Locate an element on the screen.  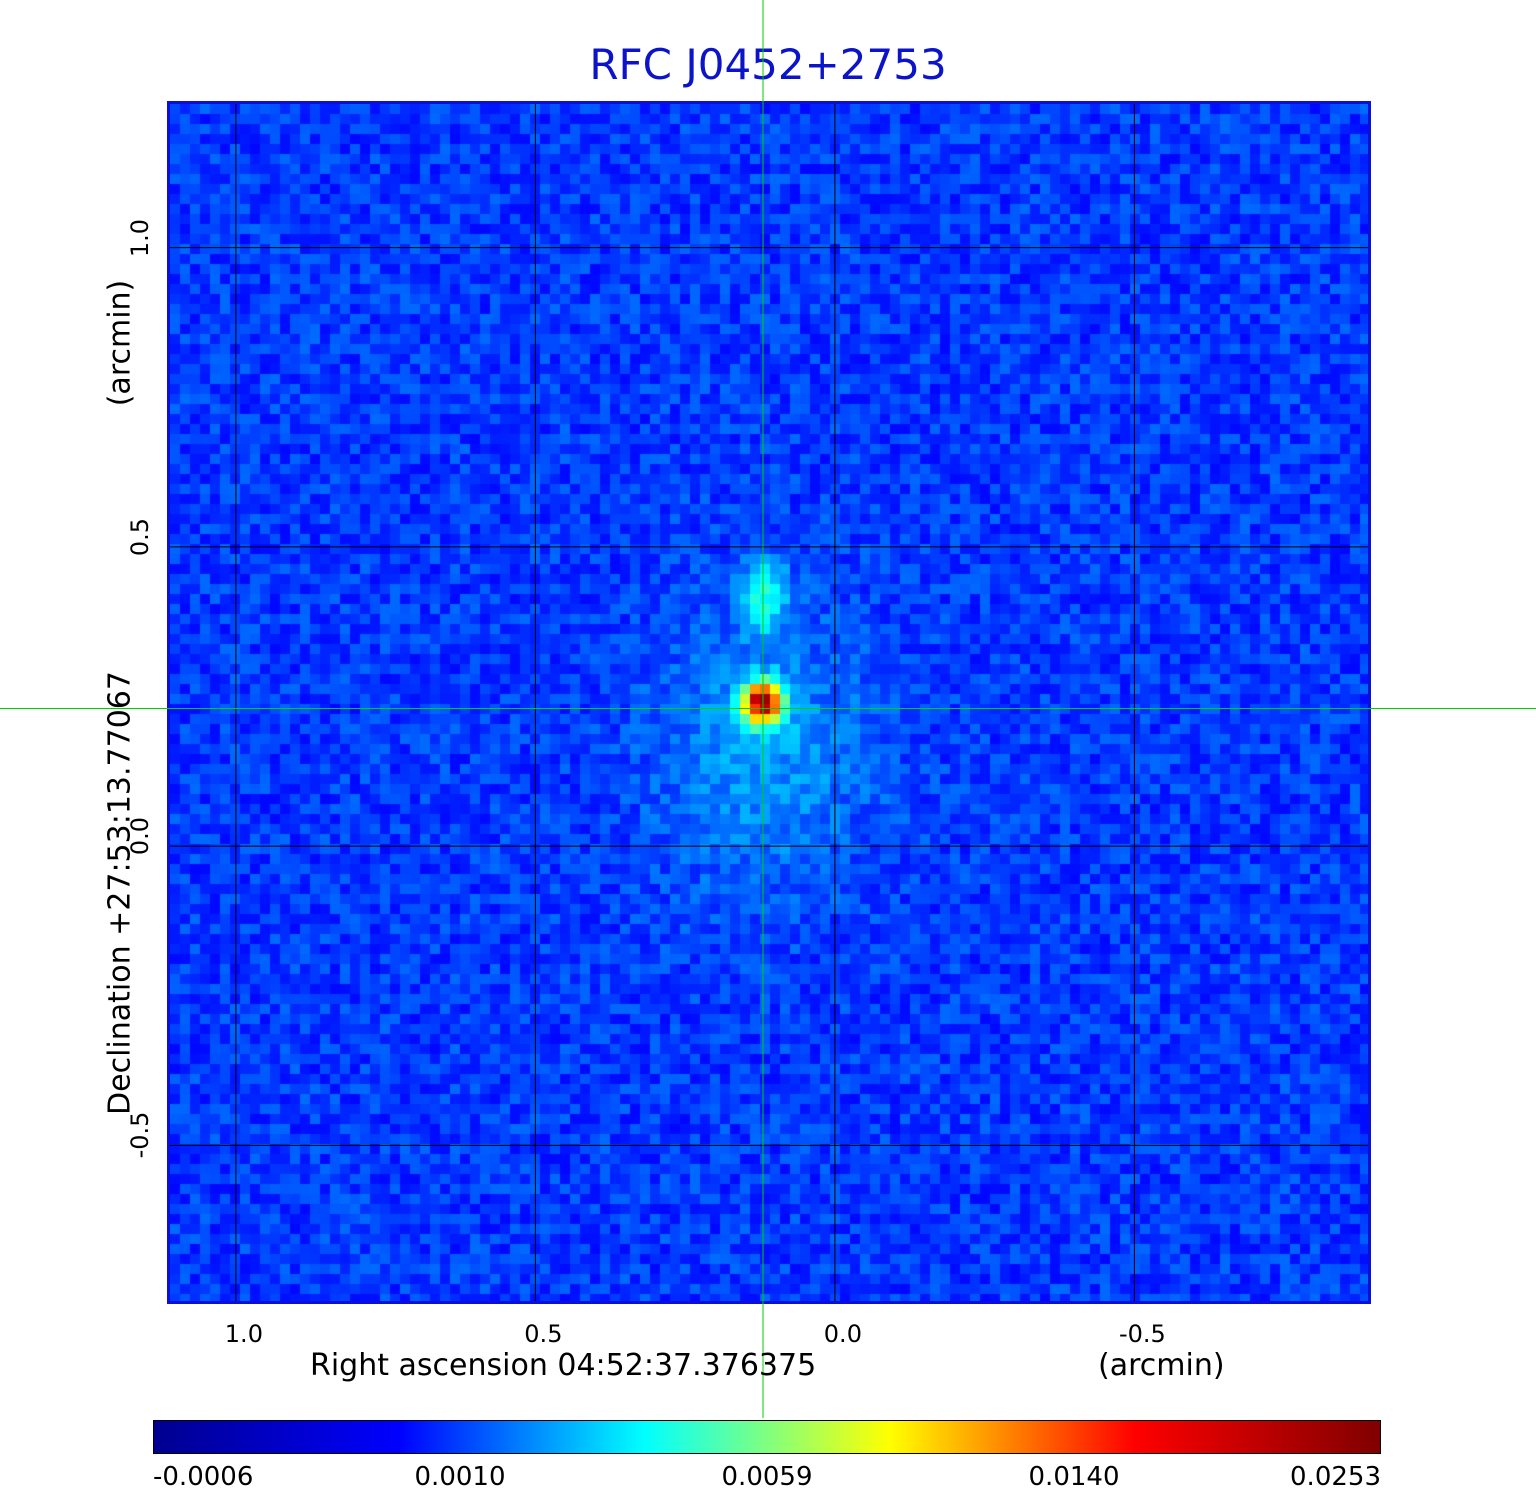
colorbar-tick-label: 0.0059 is located at coordinates (767, 1477).